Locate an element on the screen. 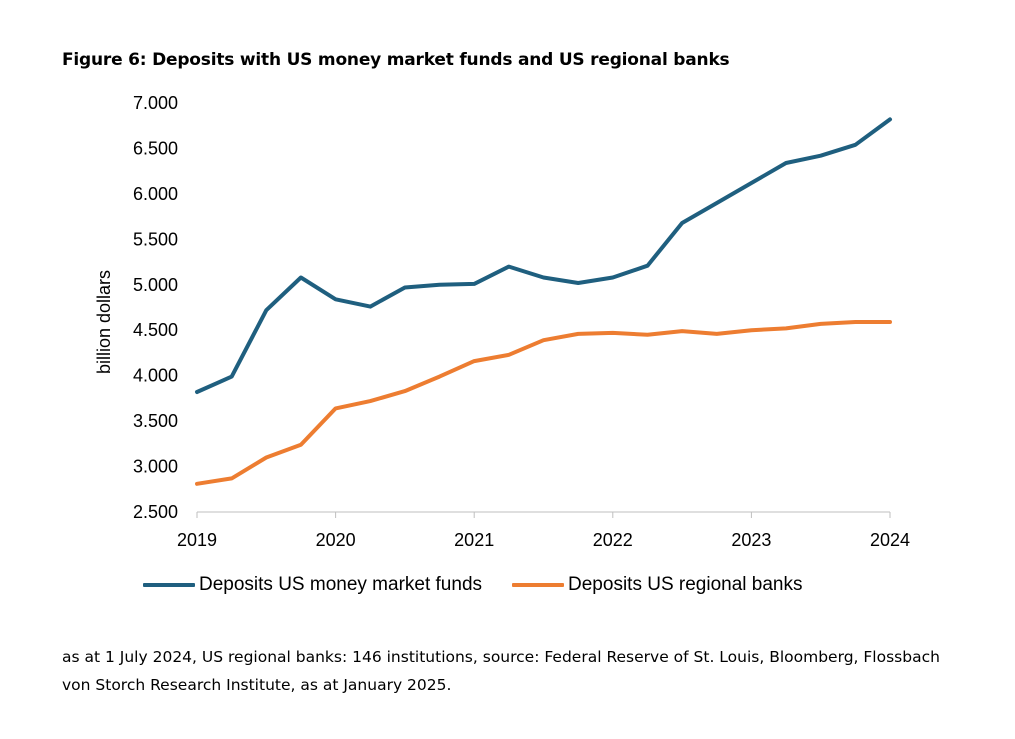  y-tick-label: 6.500 is located at coordinates (155, 148).